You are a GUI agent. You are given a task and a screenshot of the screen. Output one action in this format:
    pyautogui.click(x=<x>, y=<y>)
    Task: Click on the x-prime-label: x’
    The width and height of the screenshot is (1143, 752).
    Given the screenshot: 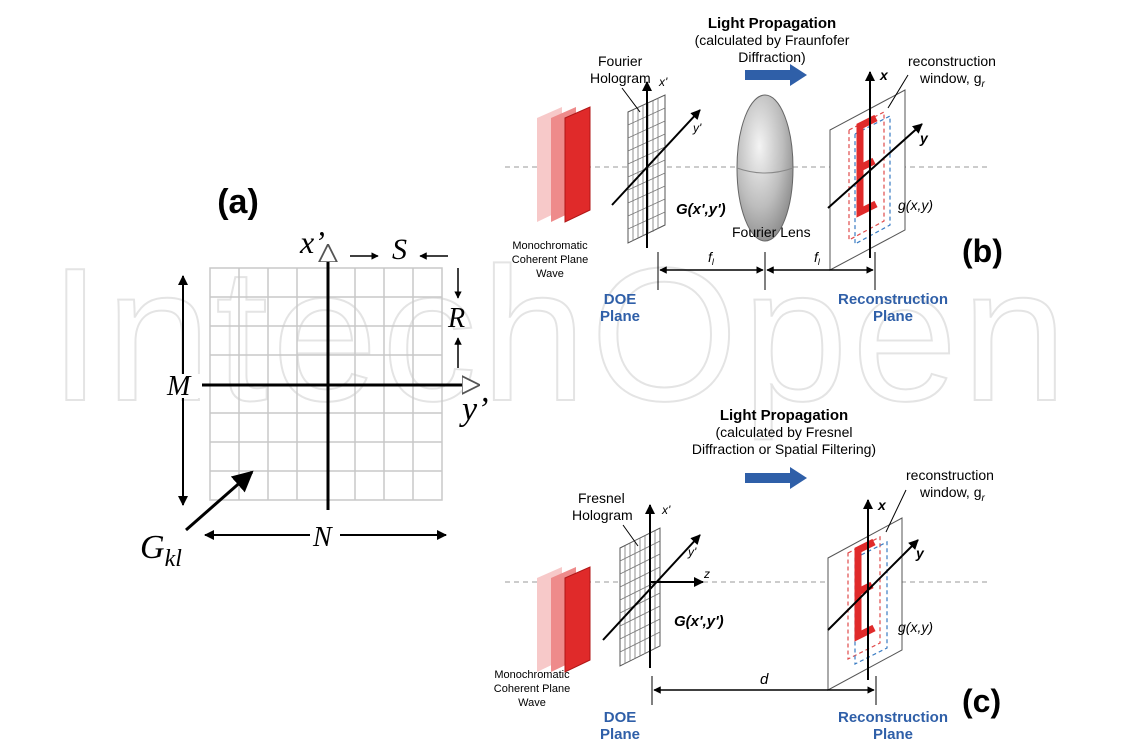 What is the action you would take?
    pyautogui.click(x=312, y=242)
    